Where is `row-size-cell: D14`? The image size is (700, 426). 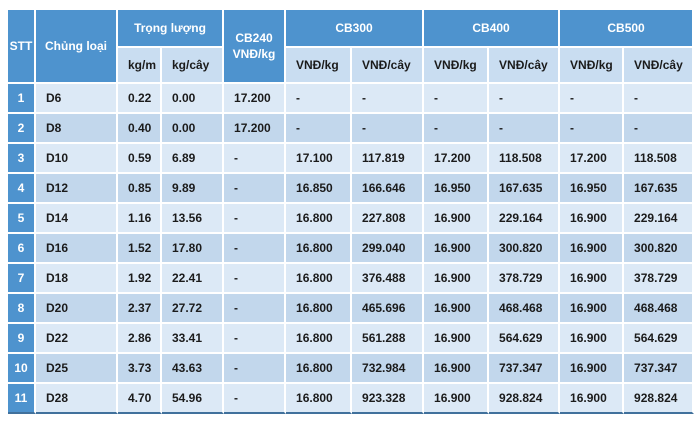 row-size-cell: D14 is located at coordinates (77, 219).